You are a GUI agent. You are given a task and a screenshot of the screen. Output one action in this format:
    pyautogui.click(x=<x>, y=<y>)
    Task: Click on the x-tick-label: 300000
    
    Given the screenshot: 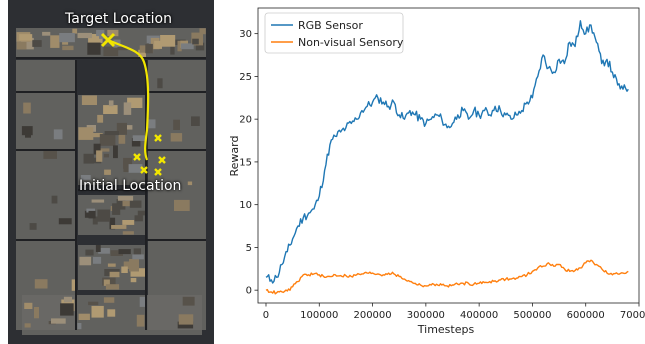 What is the action you would take?
    pyautogui.click(x=426, y=315)
    